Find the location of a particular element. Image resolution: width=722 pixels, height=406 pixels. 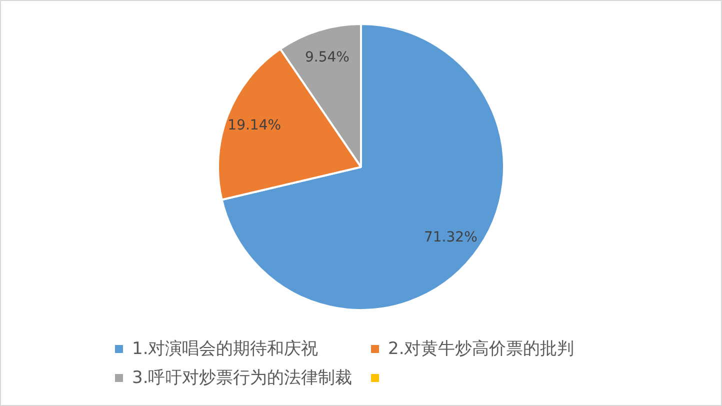

legend-label: 2.对黄牛炒高价票的批判 is located at coordinates (481, 349).